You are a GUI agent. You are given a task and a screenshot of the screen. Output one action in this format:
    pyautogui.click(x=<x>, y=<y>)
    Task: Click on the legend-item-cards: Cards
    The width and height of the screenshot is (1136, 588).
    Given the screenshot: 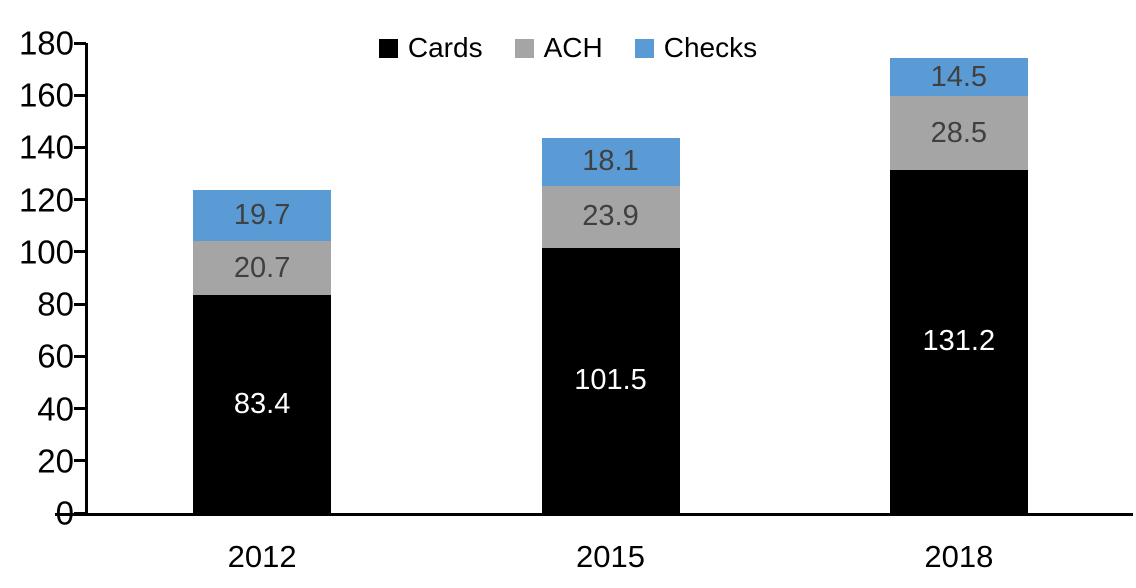 What is the action you would take?
    pyautogui.click(x=430, y=47)
    